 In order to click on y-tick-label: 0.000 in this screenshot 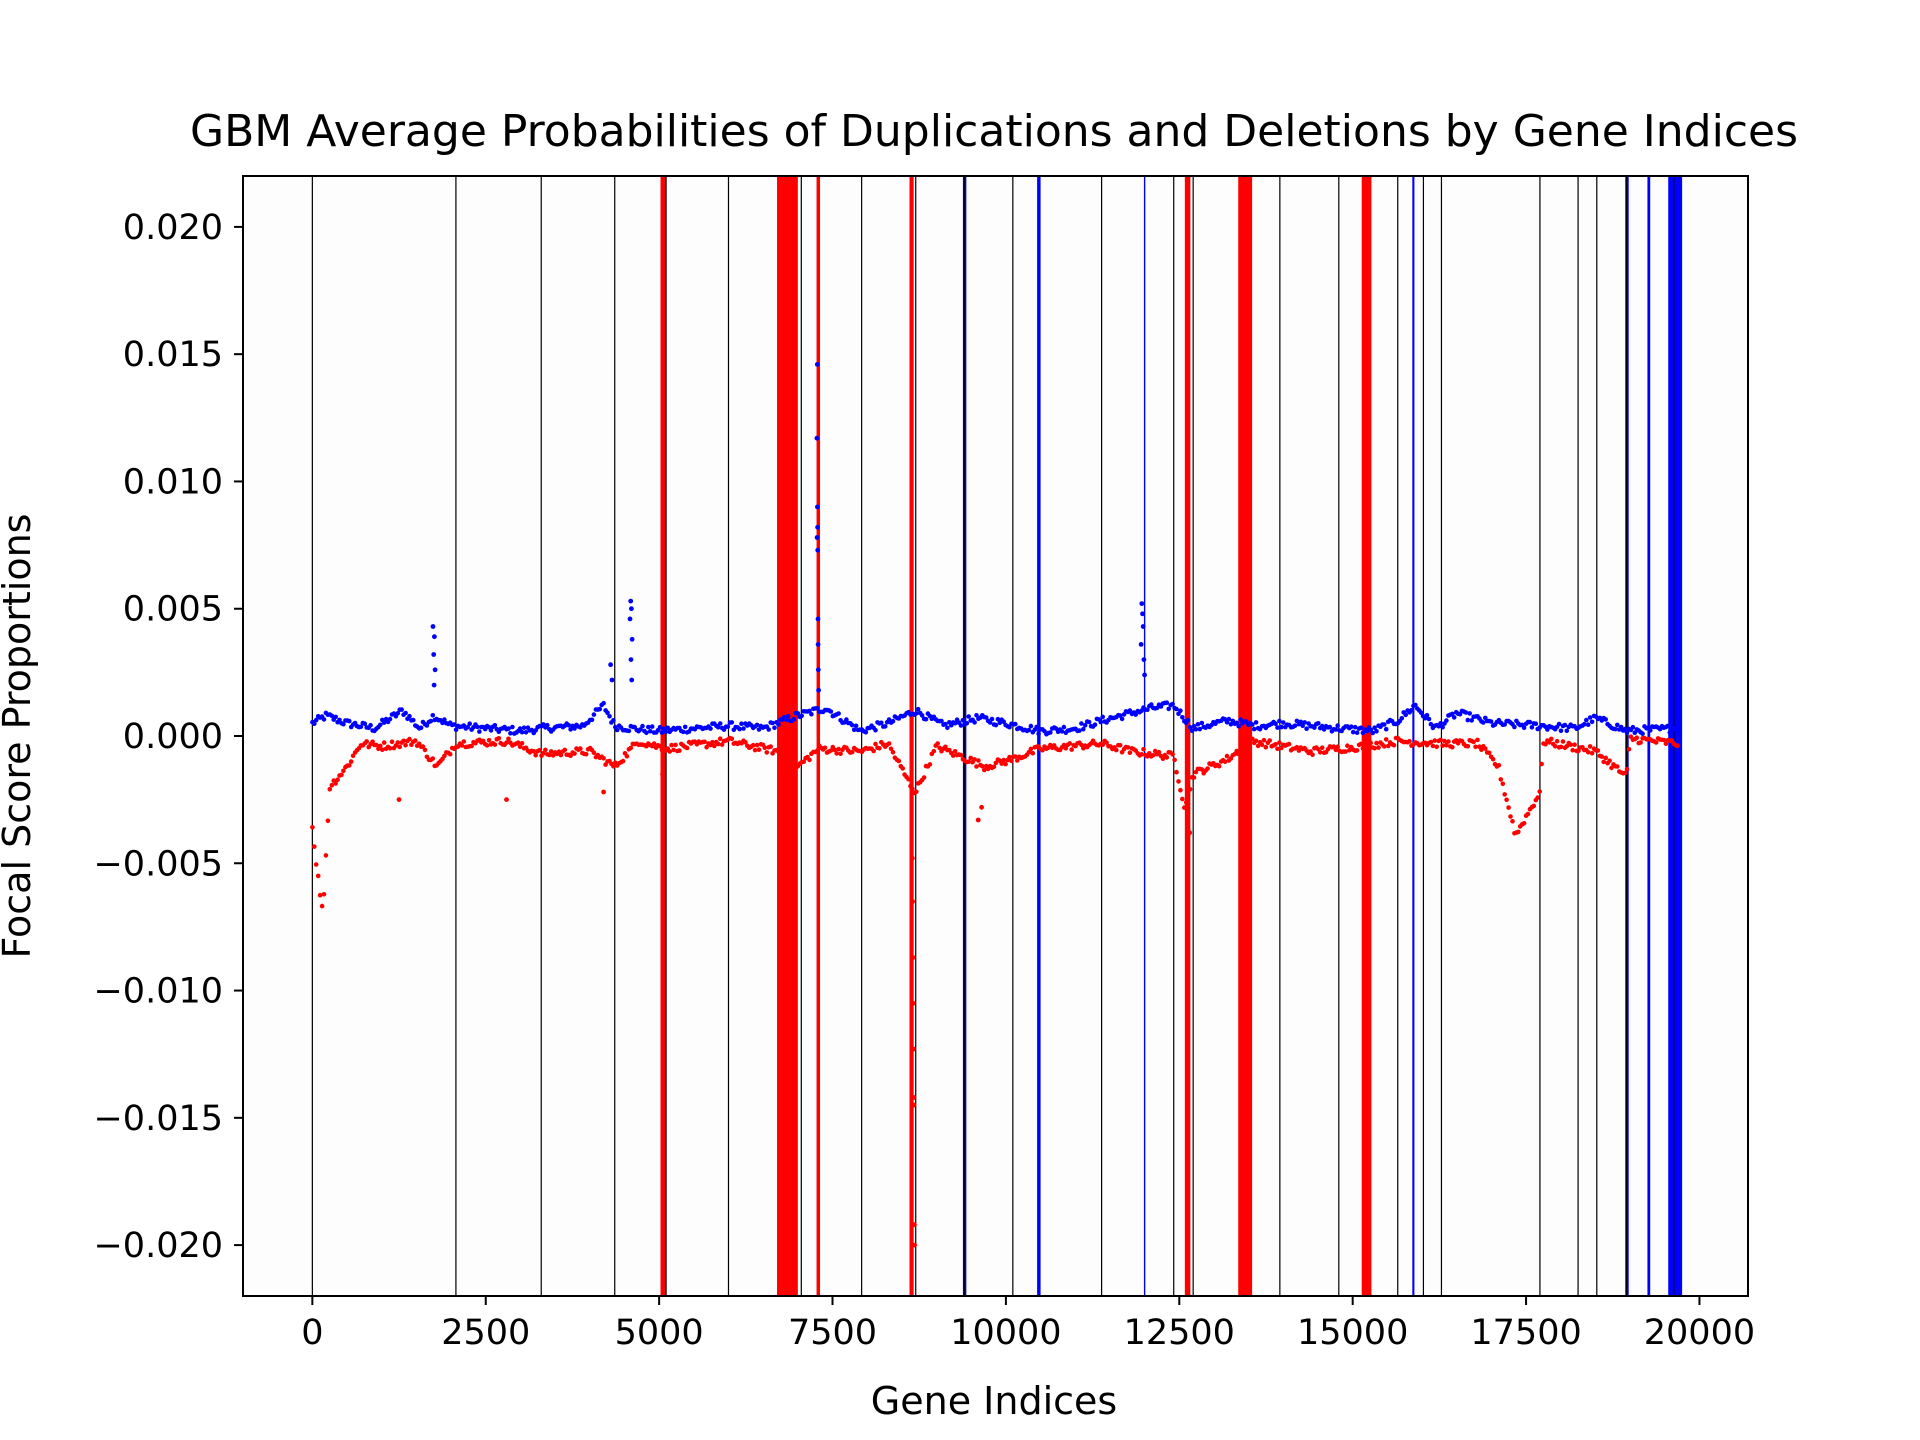, I will do `click(173, 737)`.